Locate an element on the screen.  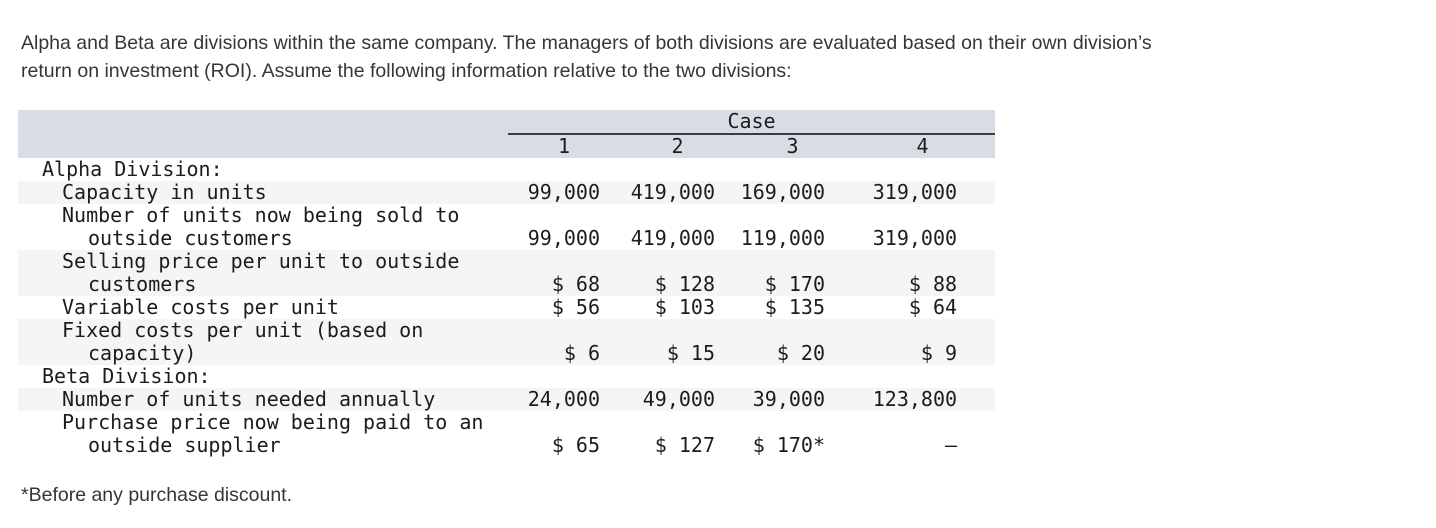
section-label: Beta Division: is located at coordinates (126, 376).